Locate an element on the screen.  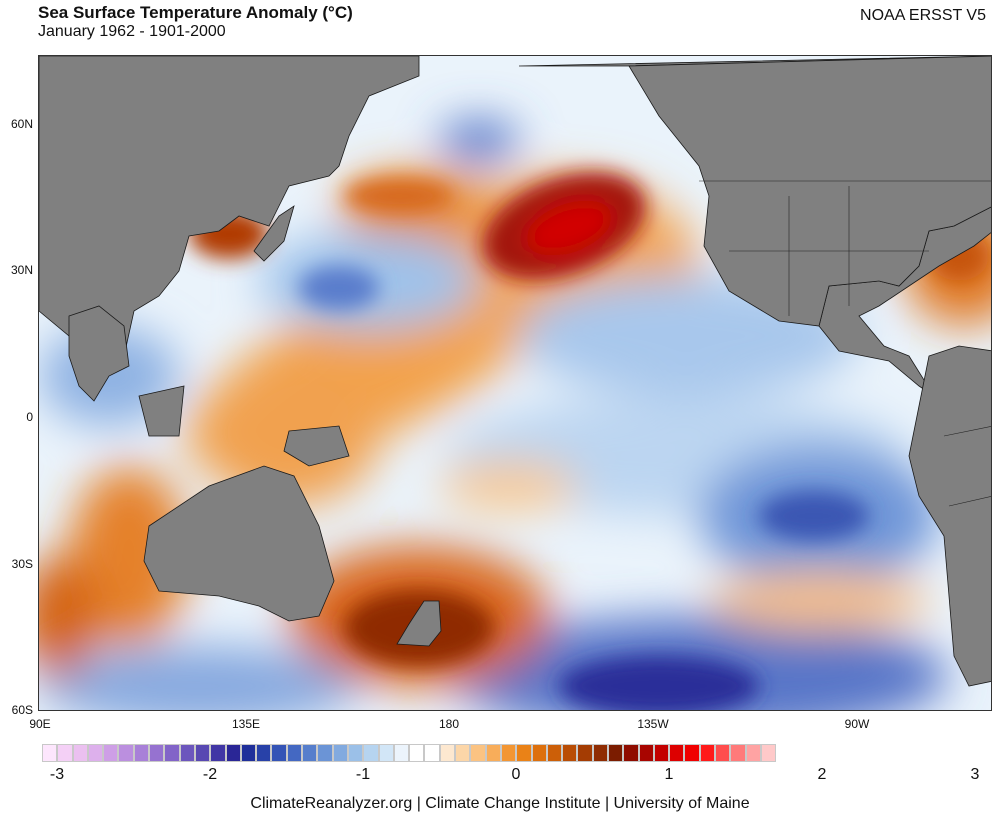
colorbar-tick: -3 is located at coordinates (57, 774).